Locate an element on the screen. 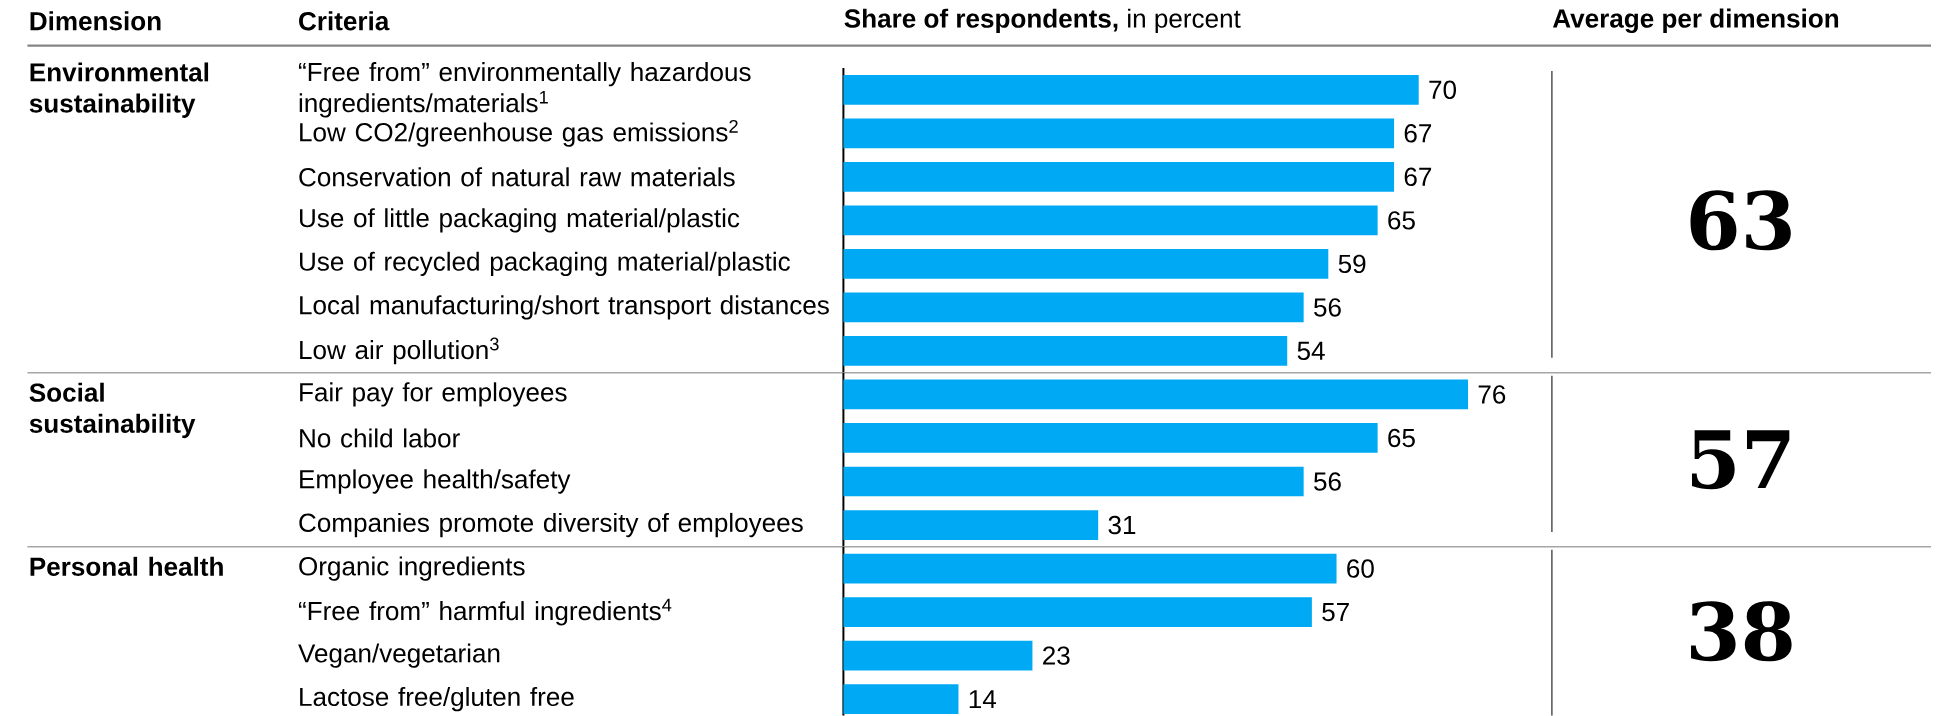  y-tick-label: Companies promote diversity of employees is located at coordinates (551, 525).